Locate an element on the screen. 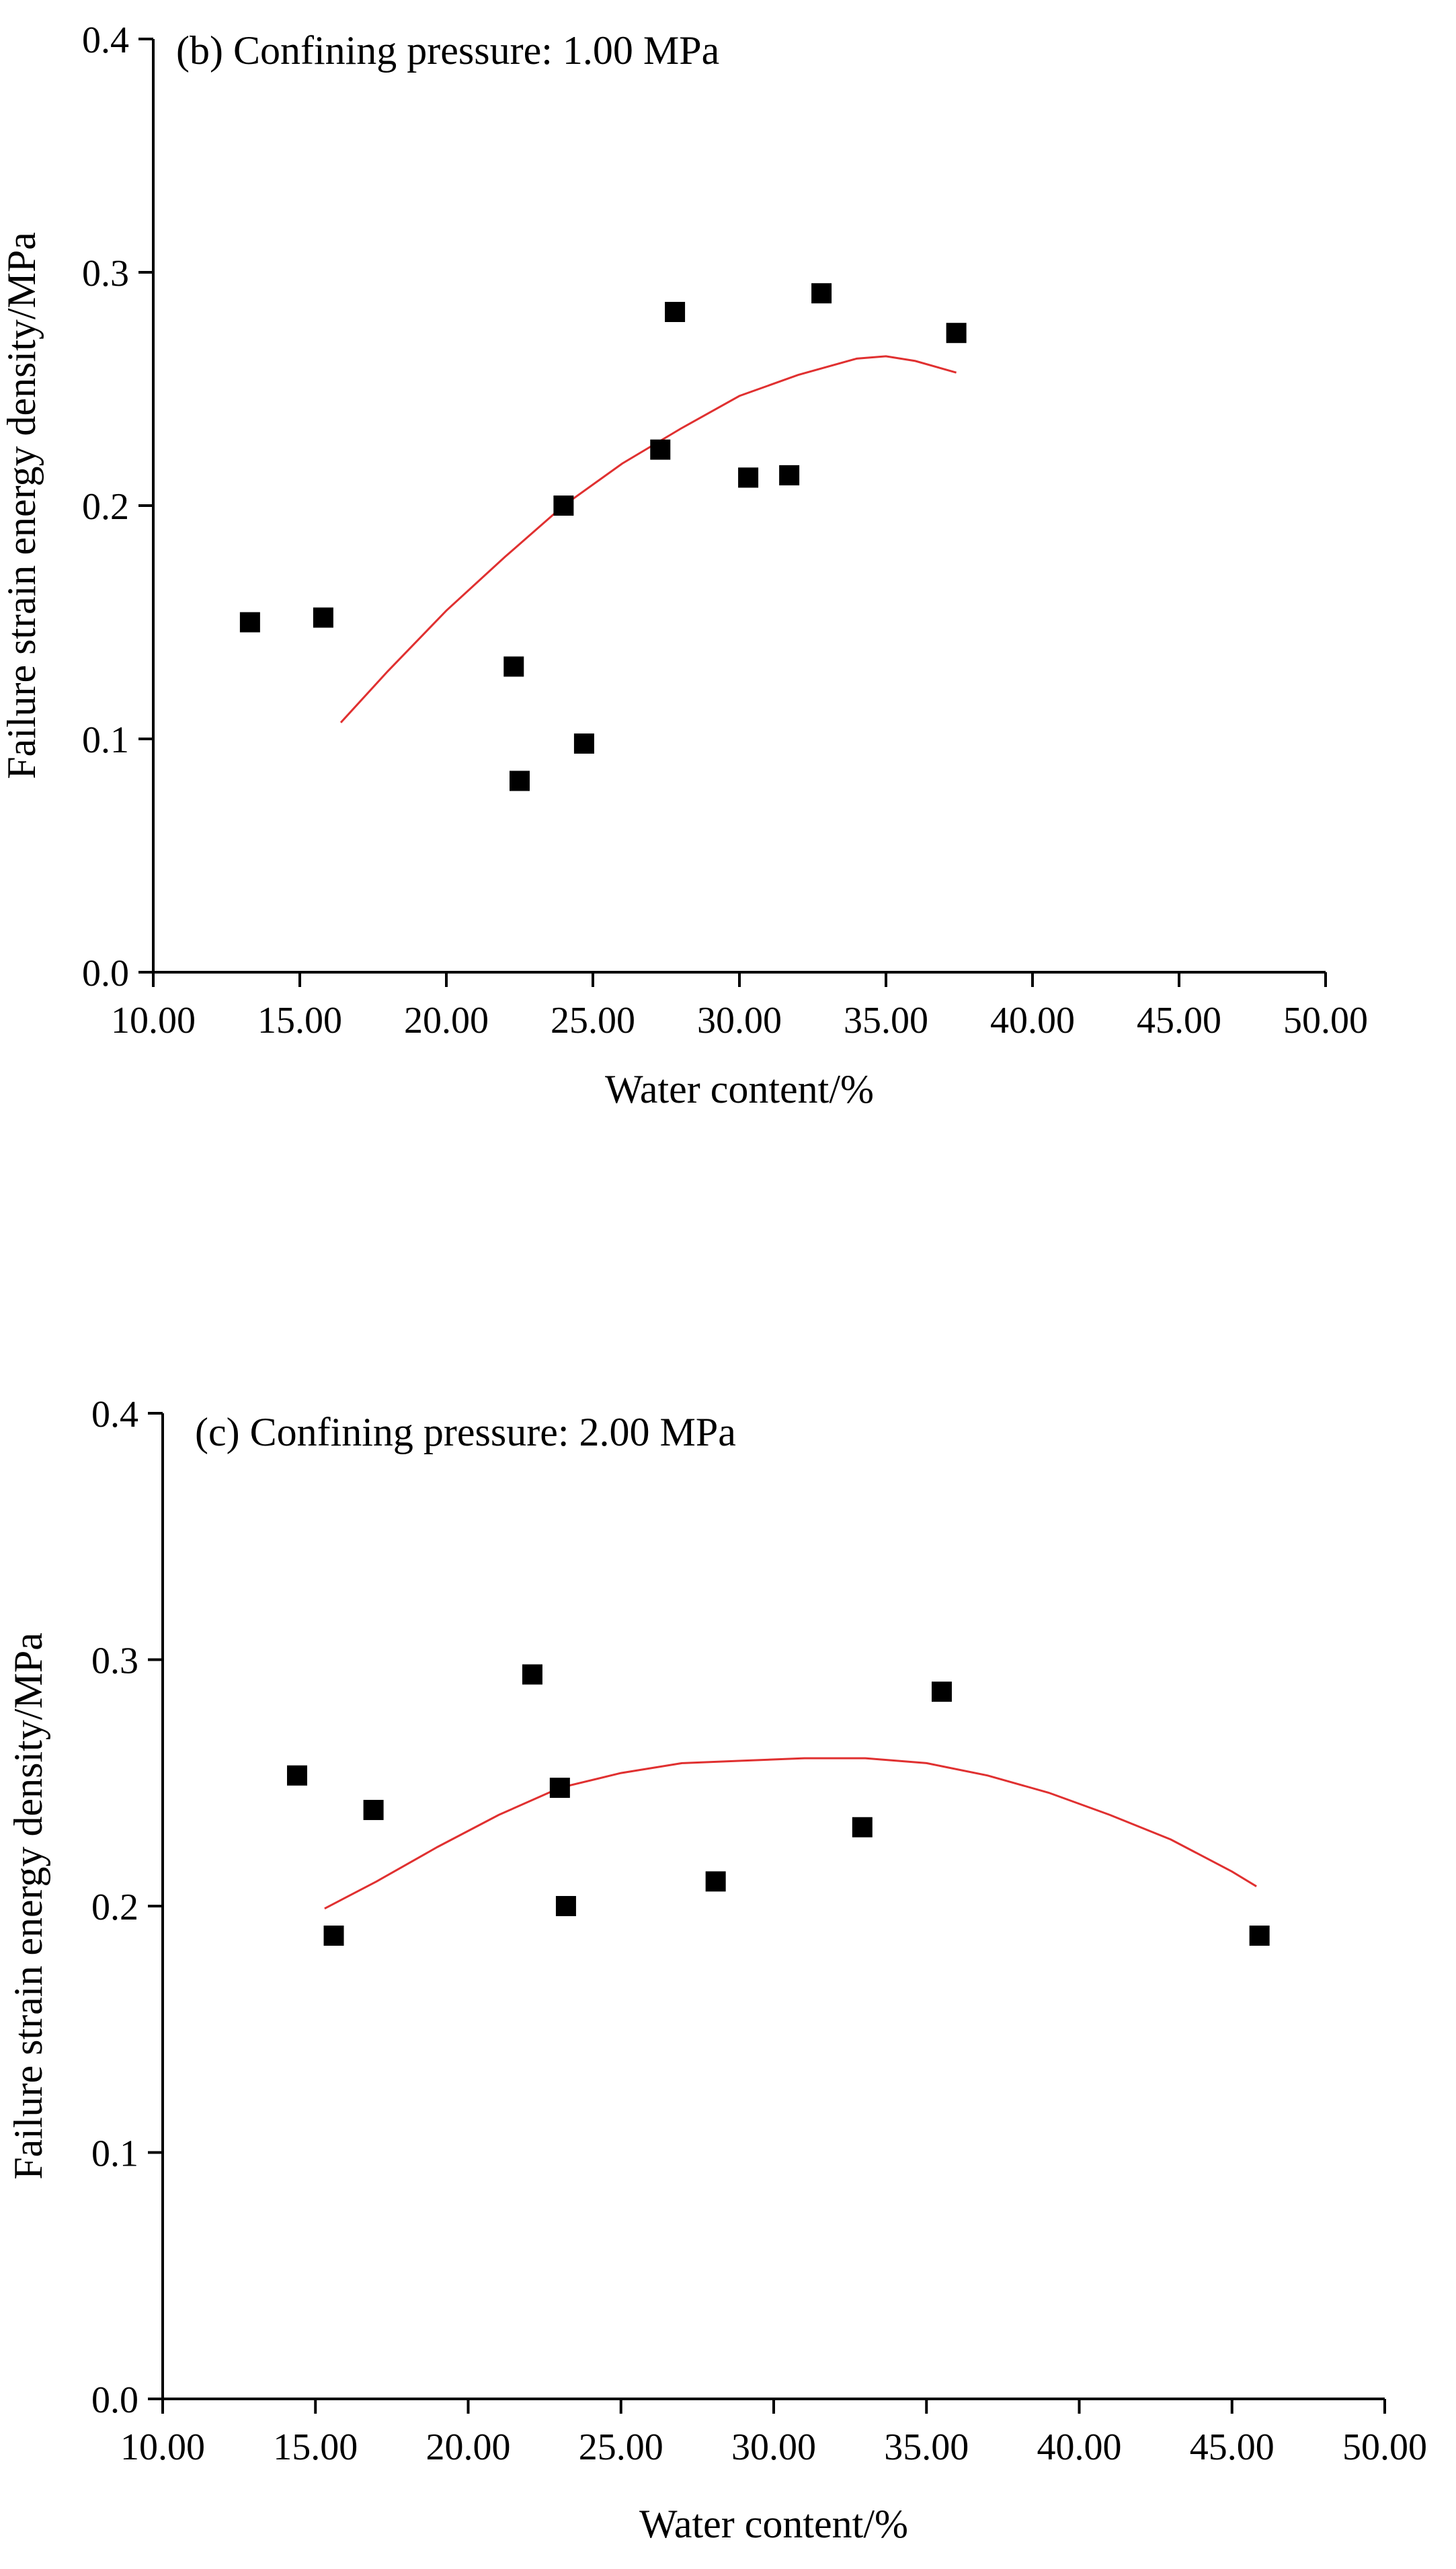  chart-c-y-tick-label: 0.4 is located at coordinates (114, 1414).